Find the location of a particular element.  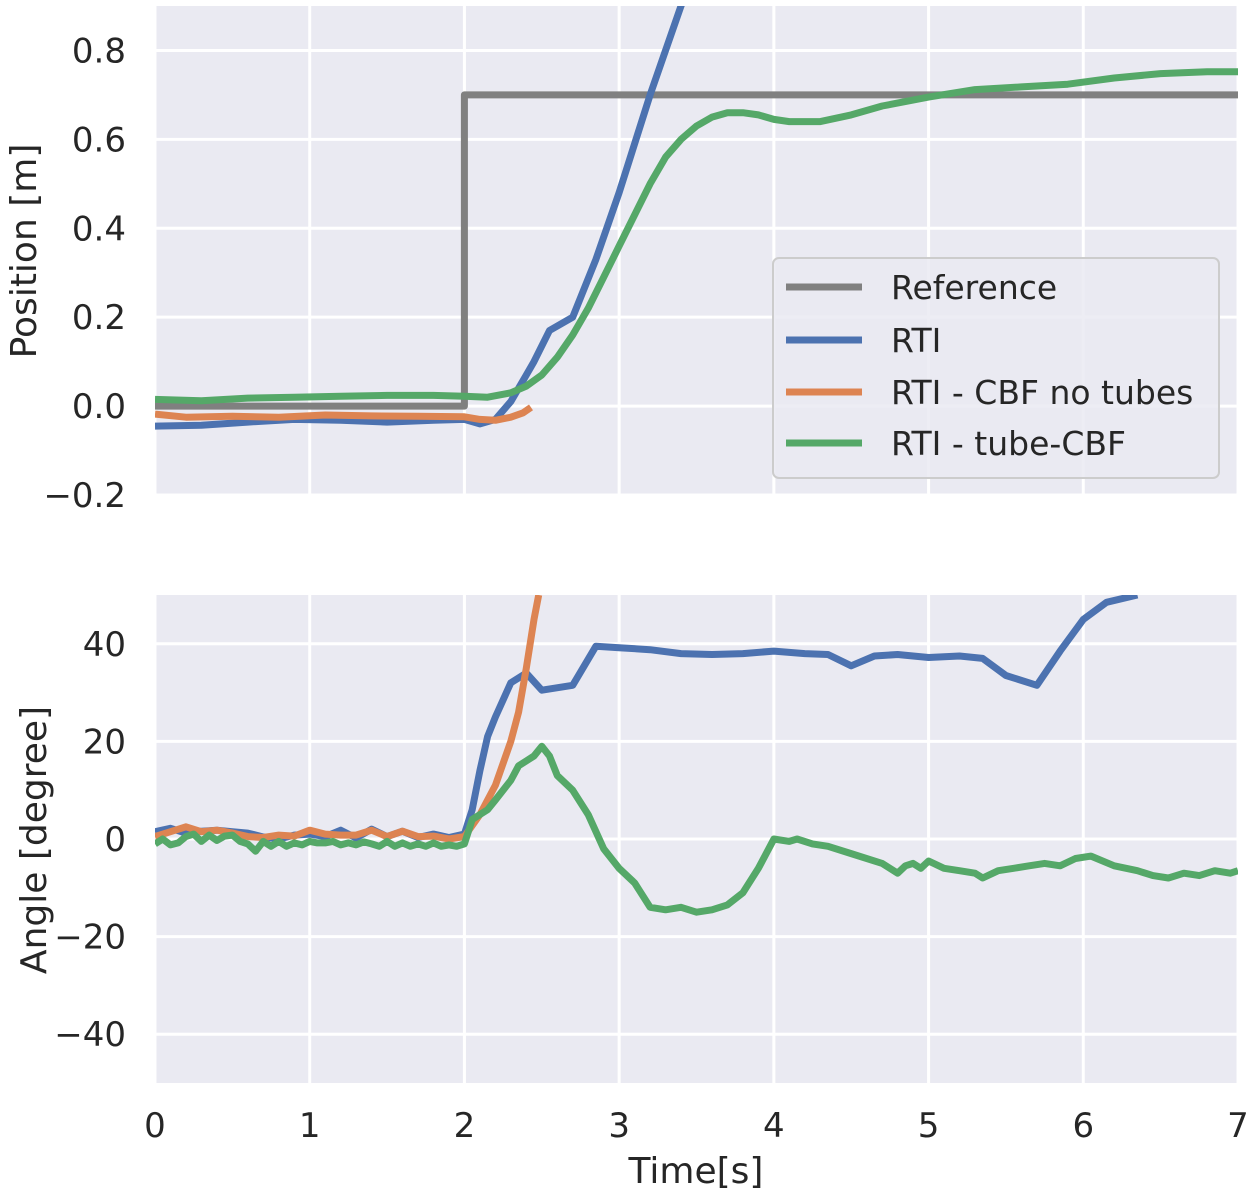

position-y-tick-label: 0.8 is located at coordinates (99, 51).